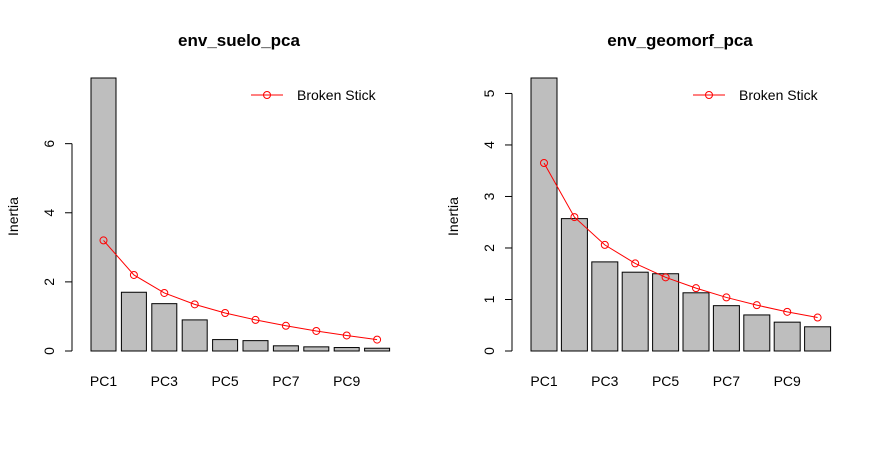  I want to click on y-tick-label: 6, so click(49, 144).